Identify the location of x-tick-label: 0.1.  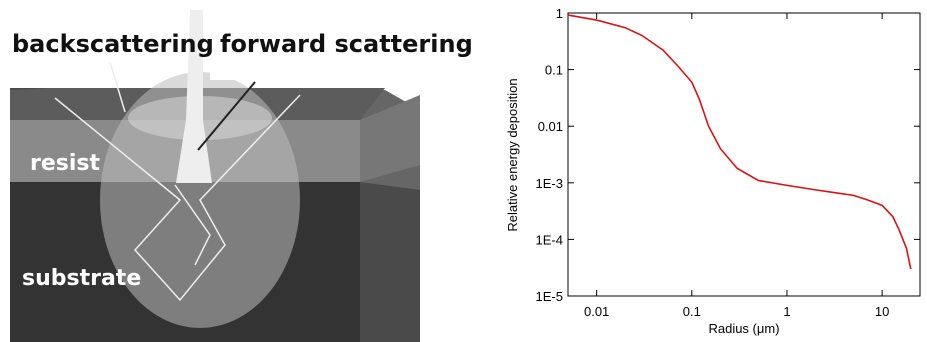
(692, 311).